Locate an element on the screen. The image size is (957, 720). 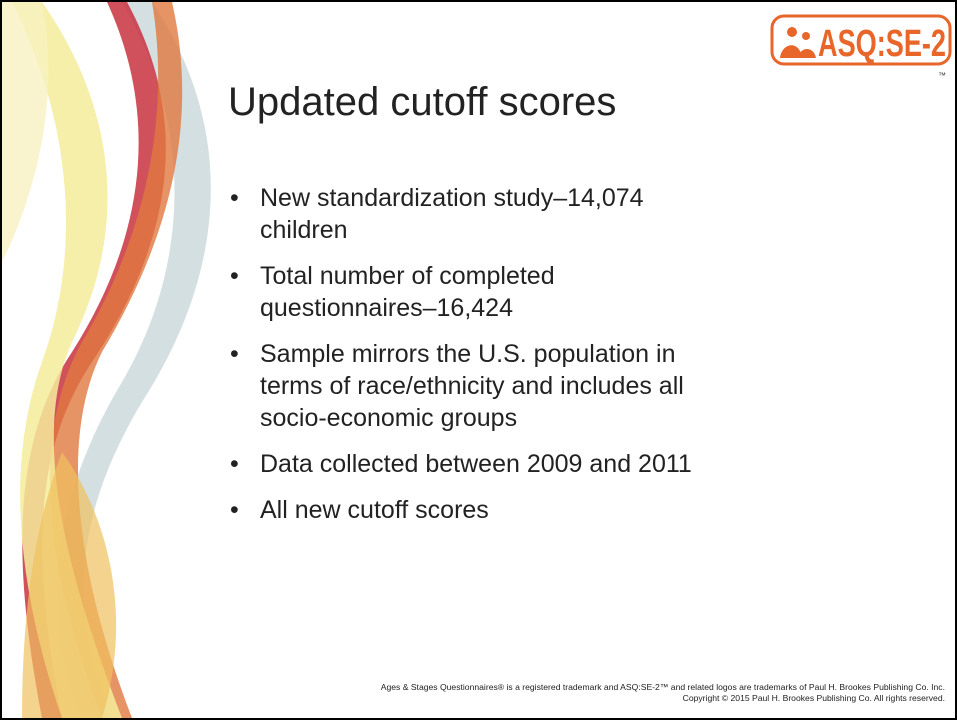
bullet-line: terms of race/ethnicity and includes all is located at coordinates (472, 386).